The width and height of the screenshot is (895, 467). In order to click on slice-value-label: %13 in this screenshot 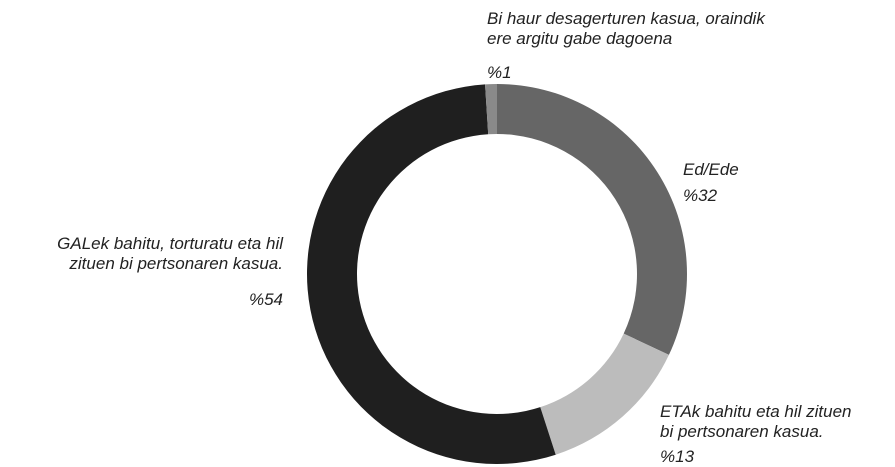, I will do `click(677, 456)`.